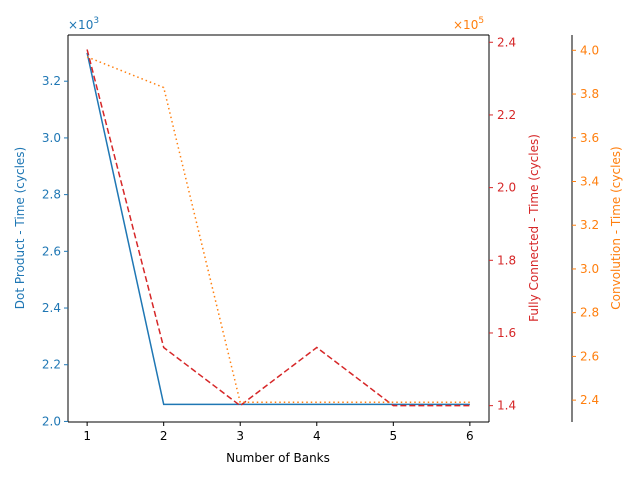 This screenshot has height=480, width=640. I want to click on right1-tick-label: 1.8, so click(506, 260).